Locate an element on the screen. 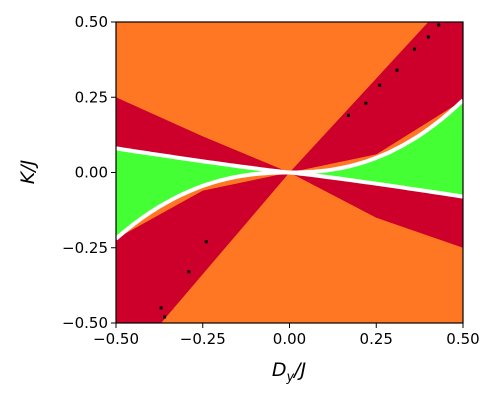 This screenshot has height=400, width=500. green-region-left is located at coordinates (203, 193).